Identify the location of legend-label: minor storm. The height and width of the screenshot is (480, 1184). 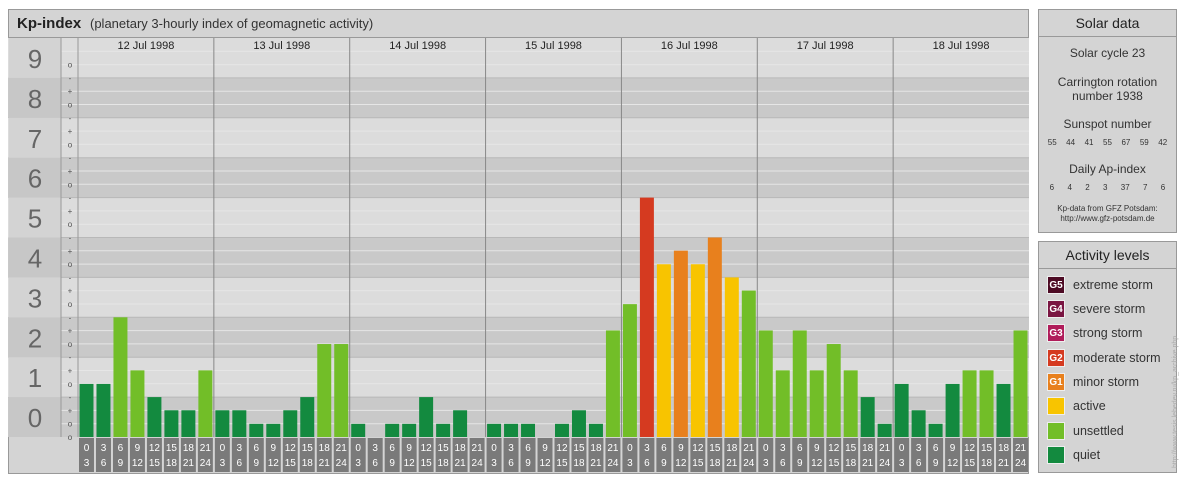
(1106, 382).